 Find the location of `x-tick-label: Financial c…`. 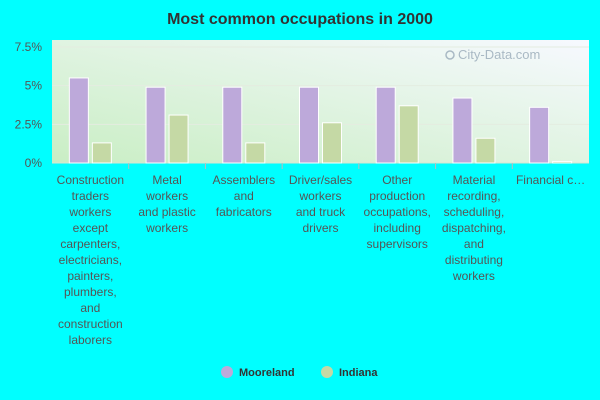

x-tick-label: Financial c… is located at coordinates (550, 180).